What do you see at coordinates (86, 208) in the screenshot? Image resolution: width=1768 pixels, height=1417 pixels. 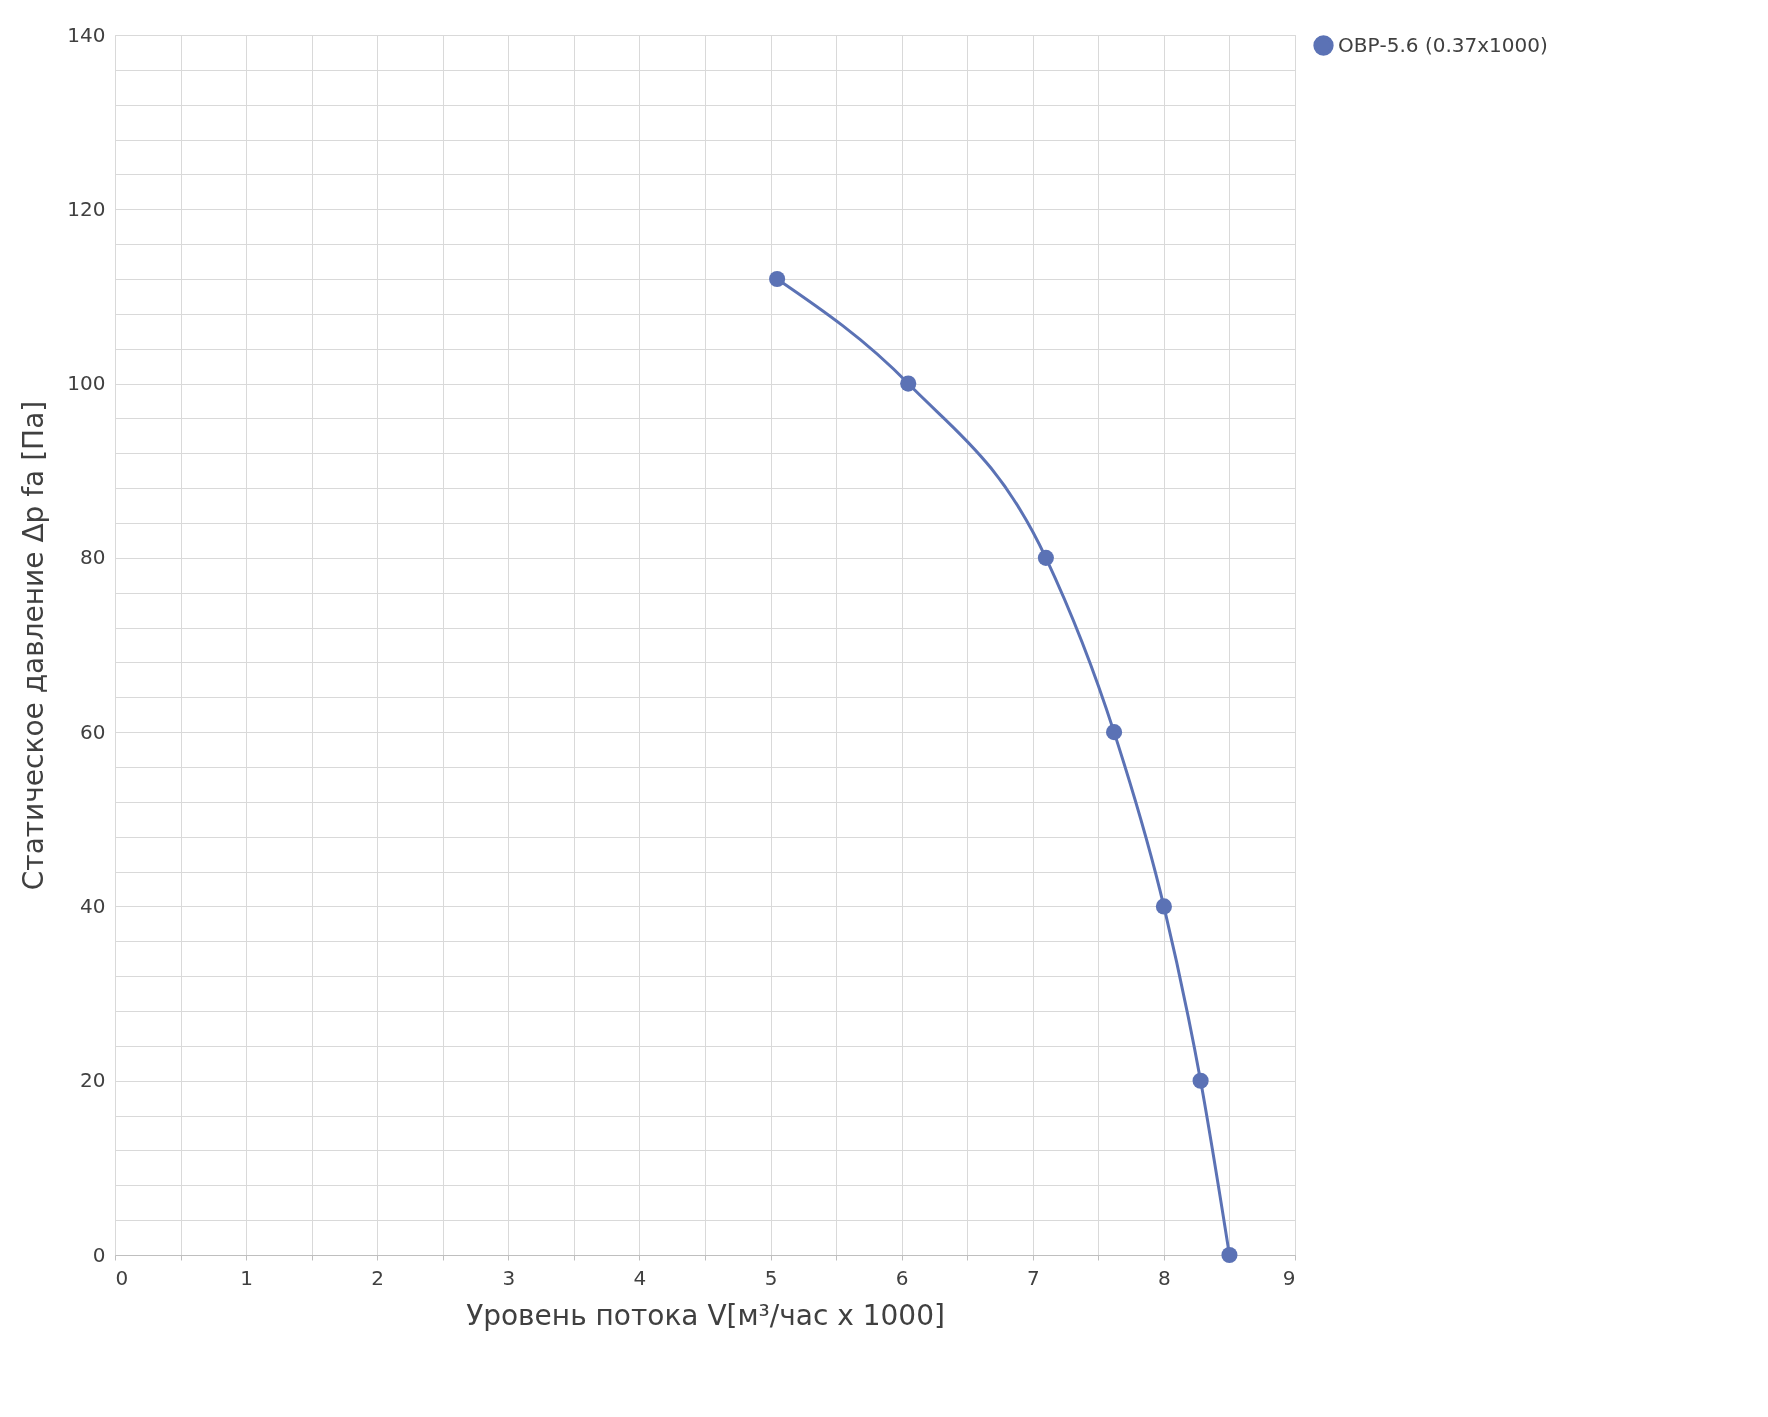 I see `y-tick-label: 120` at bounding box center [86, 208].